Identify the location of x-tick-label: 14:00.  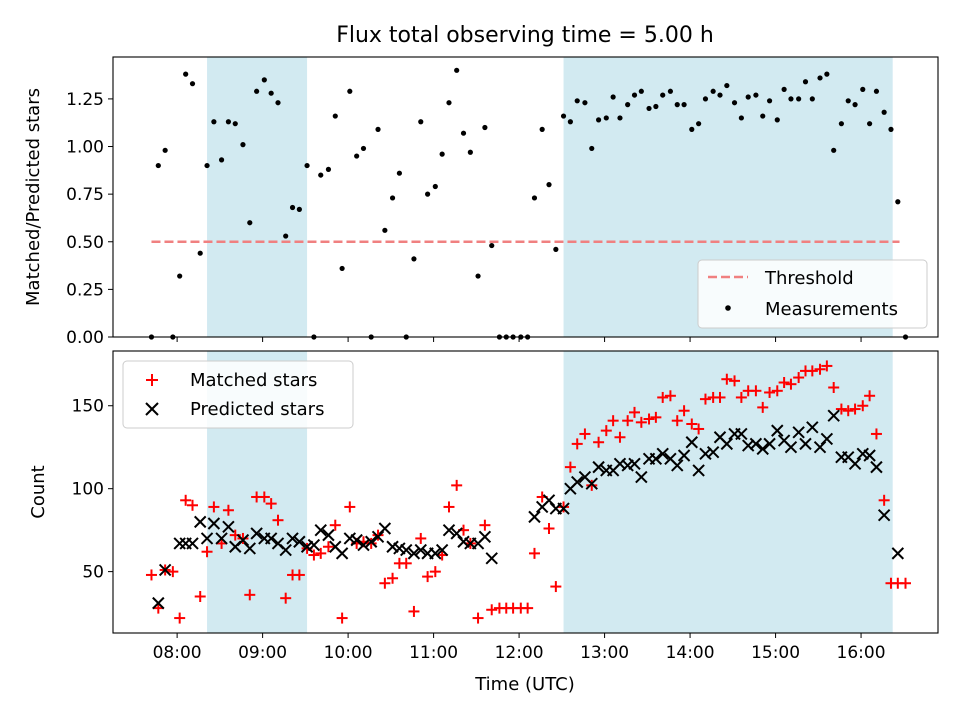
(690, 653).